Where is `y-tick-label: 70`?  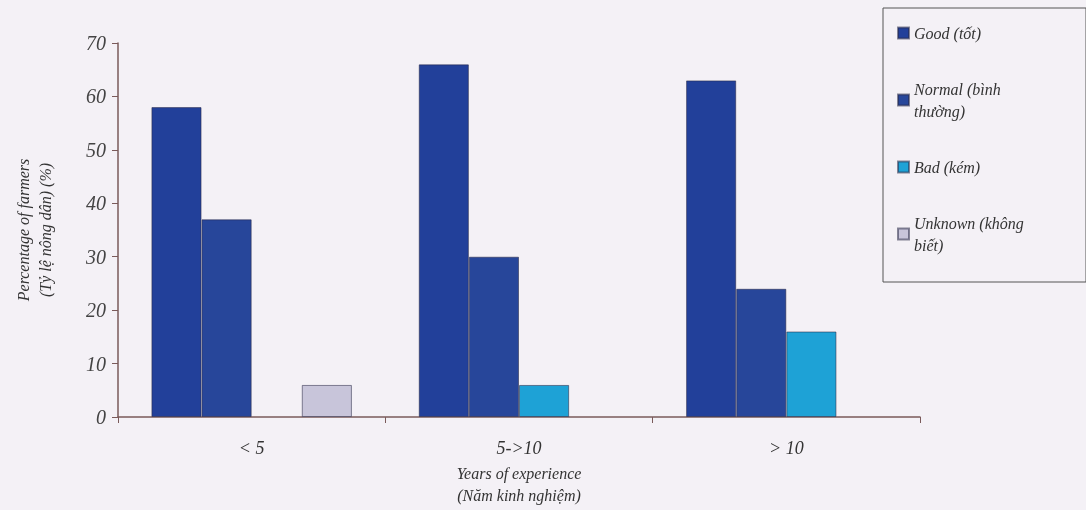
y-tick-label: 70 is located at coordinates (96, 43).